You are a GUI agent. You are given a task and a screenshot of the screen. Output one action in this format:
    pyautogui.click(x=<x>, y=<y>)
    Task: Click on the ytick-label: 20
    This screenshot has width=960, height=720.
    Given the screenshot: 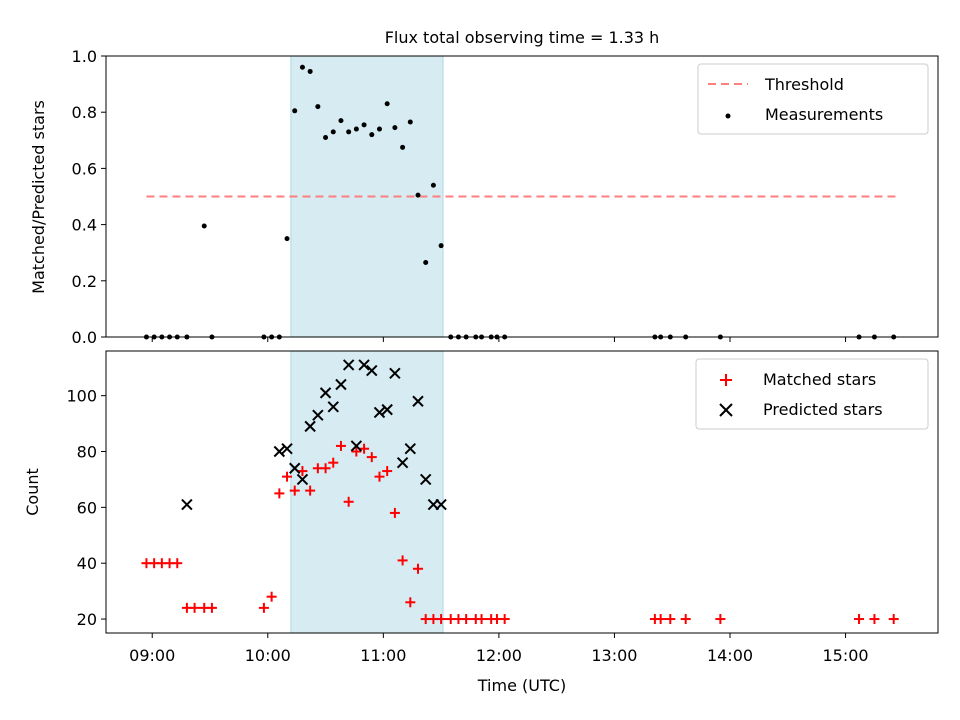 What is the action you would take?
    pyautogui.click(x=87, y=619)
    